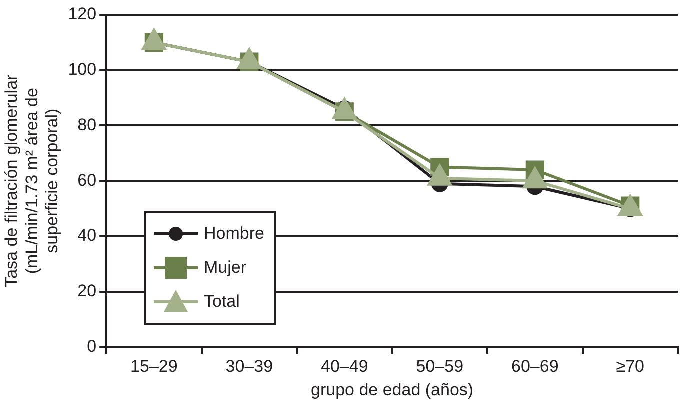 This screenshot has width=693, height=401. Describe the element at coordinates (154, 366) in the screenshot. I see `x-tick-label: 15–29` at that location.